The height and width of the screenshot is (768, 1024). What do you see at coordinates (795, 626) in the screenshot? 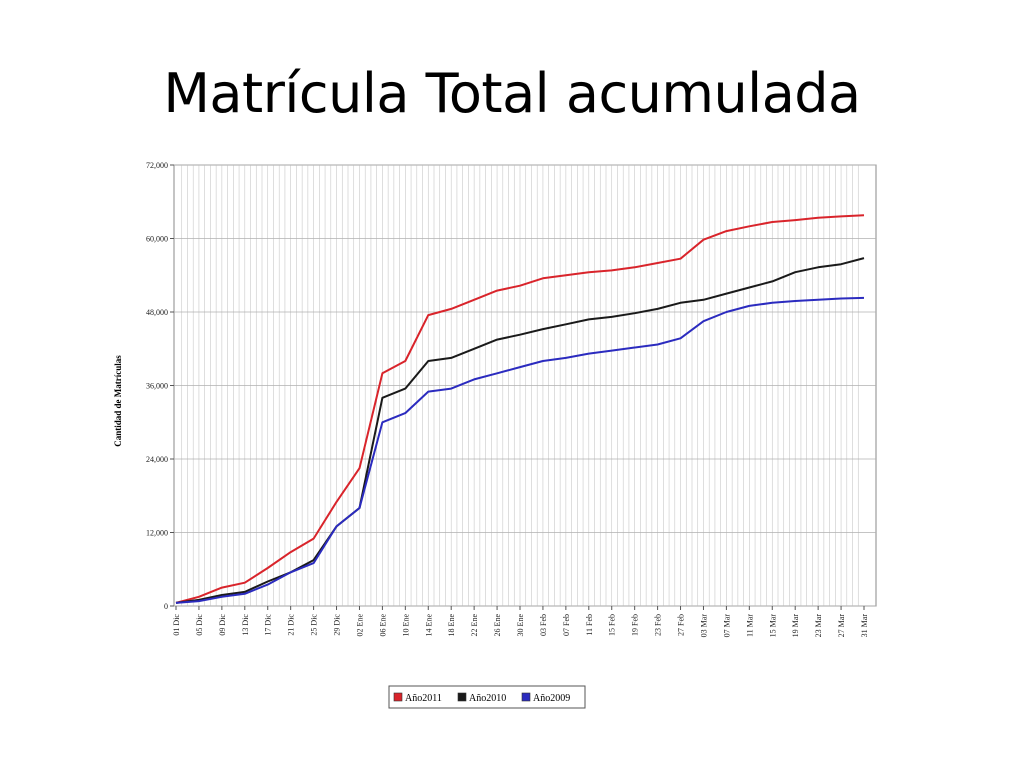
I see `x-tick-label: 19 Mar` at bounding box center [795, 626].